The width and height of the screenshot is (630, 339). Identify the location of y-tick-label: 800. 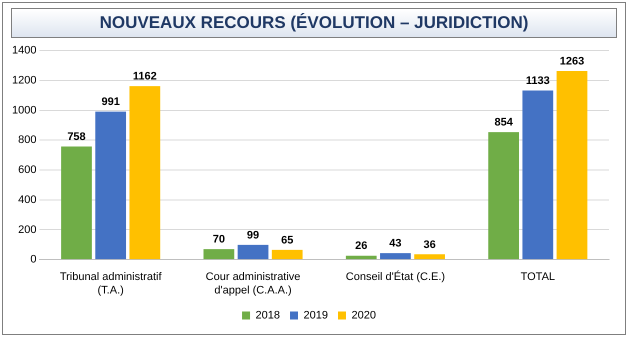
(27, 140).